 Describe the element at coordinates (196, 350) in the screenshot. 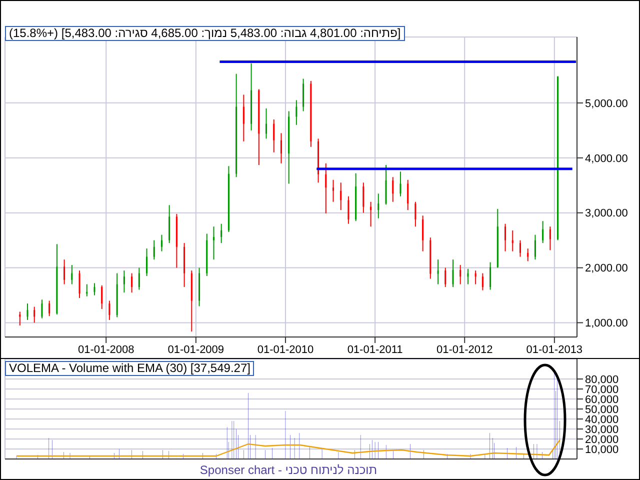

I see `x-tick-label: 01-01-2009` at that location.